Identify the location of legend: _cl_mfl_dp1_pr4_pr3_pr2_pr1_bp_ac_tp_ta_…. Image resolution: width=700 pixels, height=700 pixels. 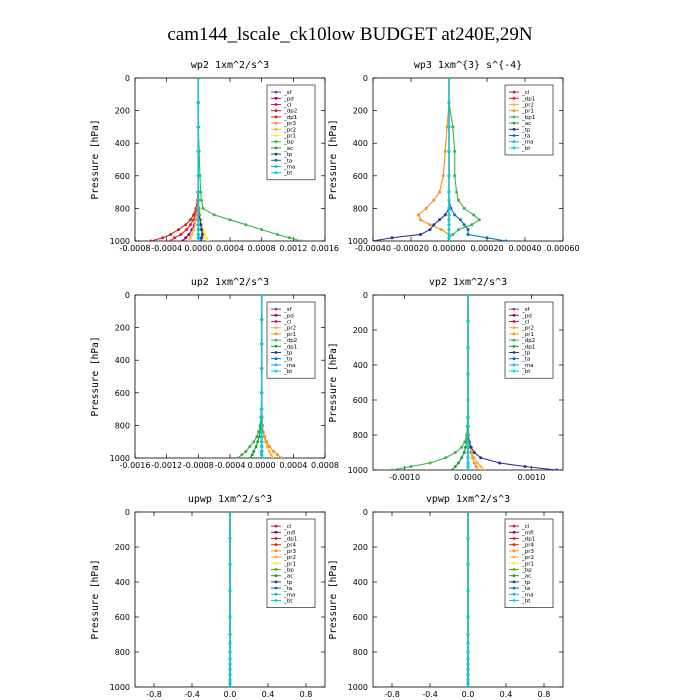
(529, 563).